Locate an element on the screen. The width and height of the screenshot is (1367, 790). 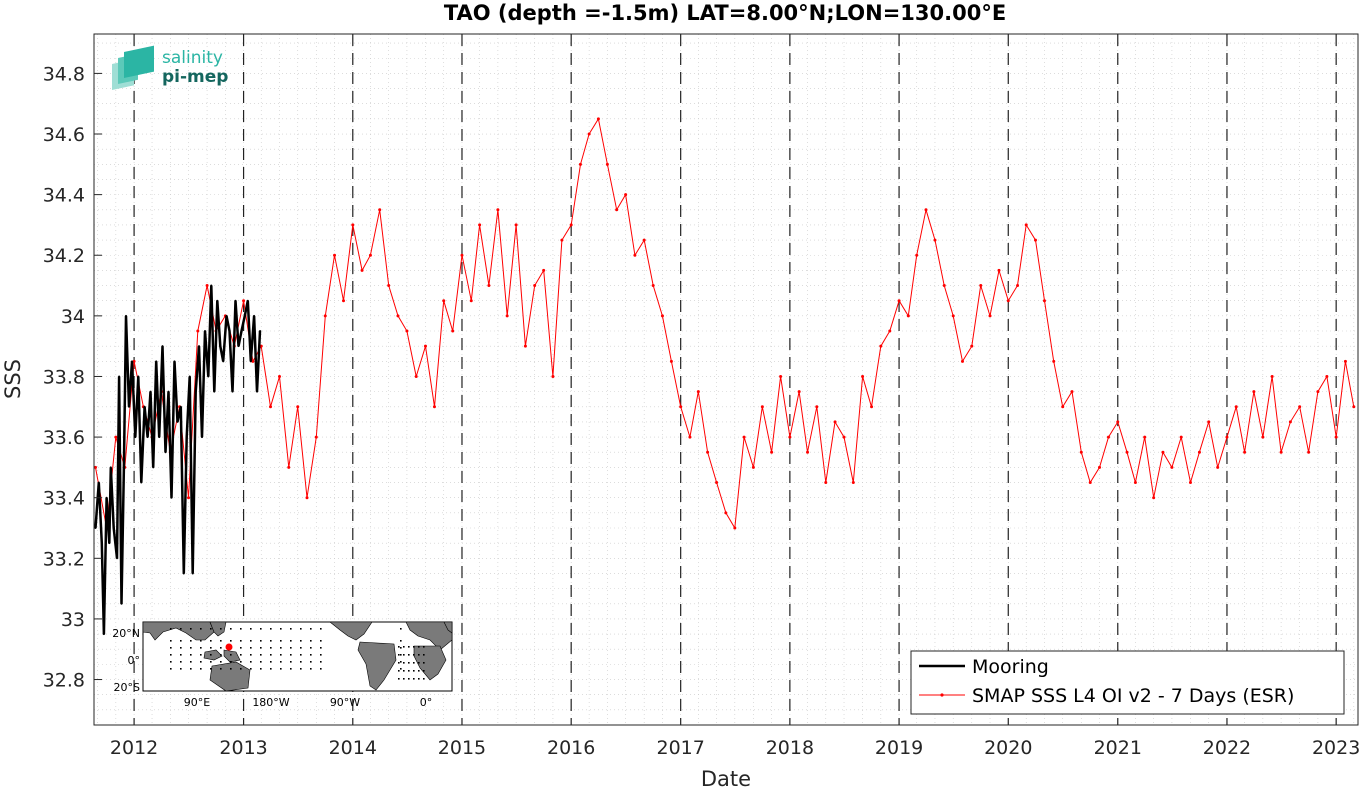
x-tick-label: 2015 is located at coordinates (462, 748).